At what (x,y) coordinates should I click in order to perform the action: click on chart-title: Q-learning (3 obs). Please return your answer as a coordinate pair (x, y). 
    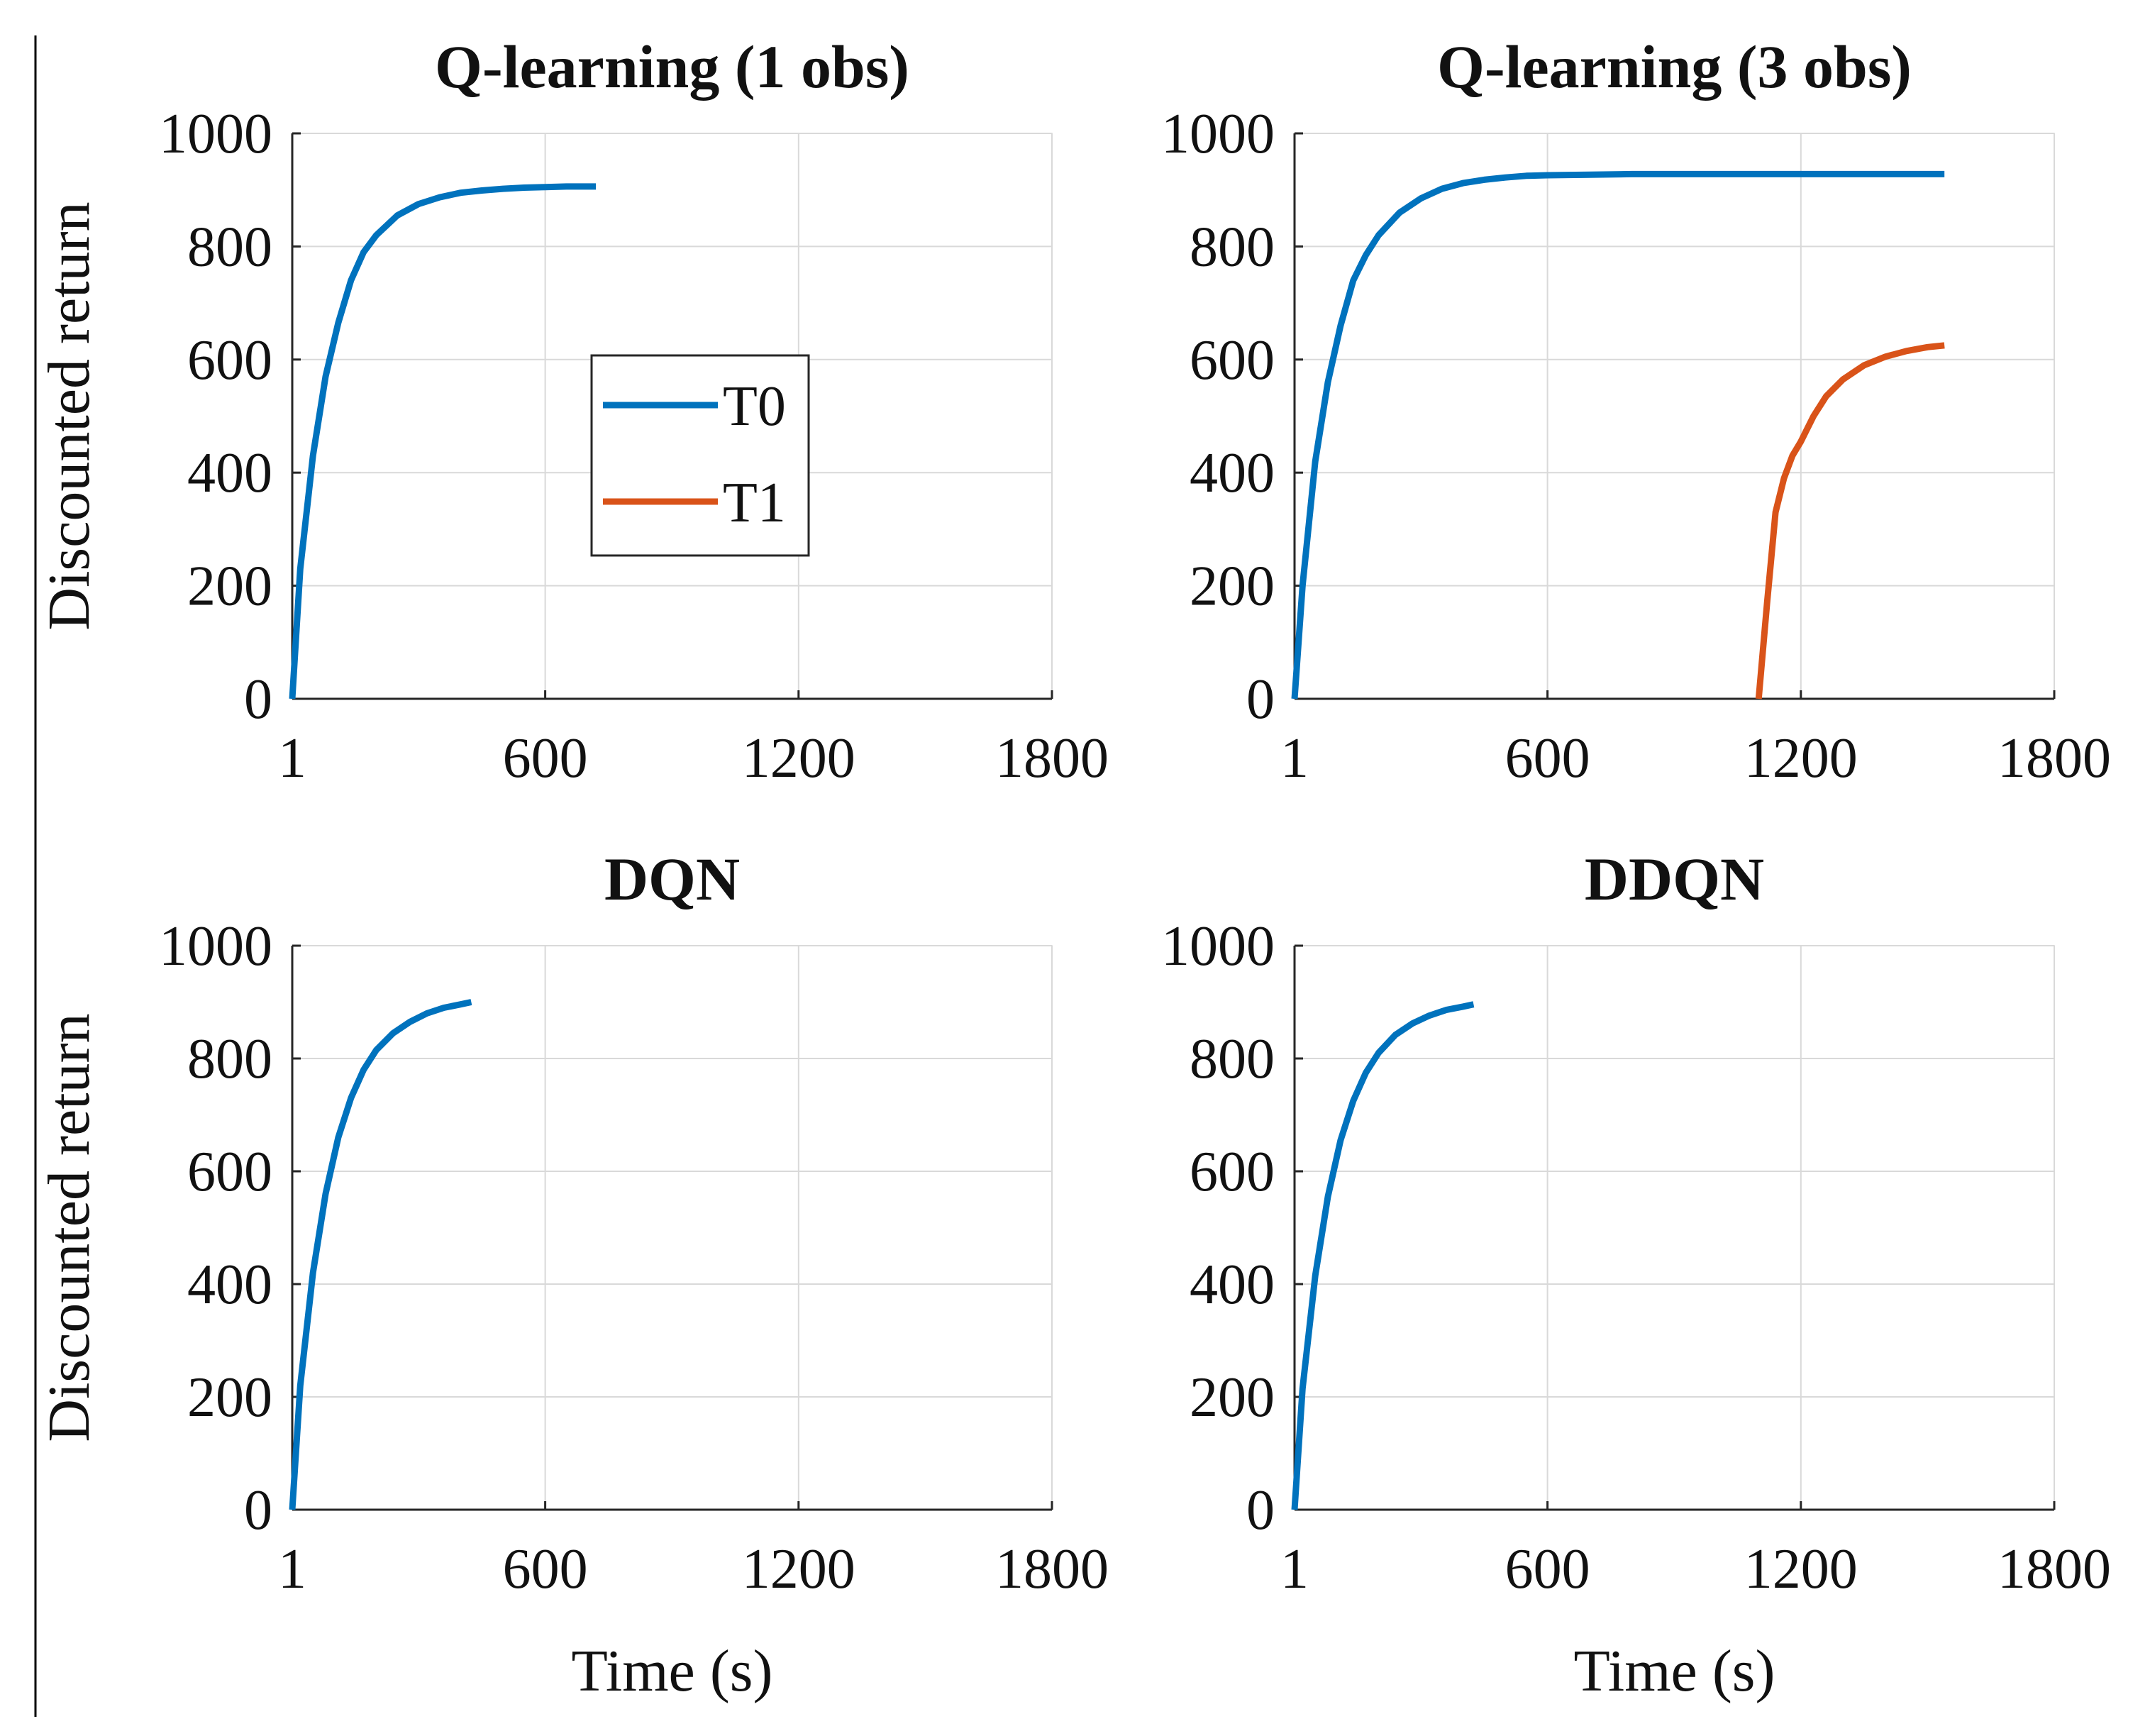
    Looking at the image, I should click on (1674, 67).